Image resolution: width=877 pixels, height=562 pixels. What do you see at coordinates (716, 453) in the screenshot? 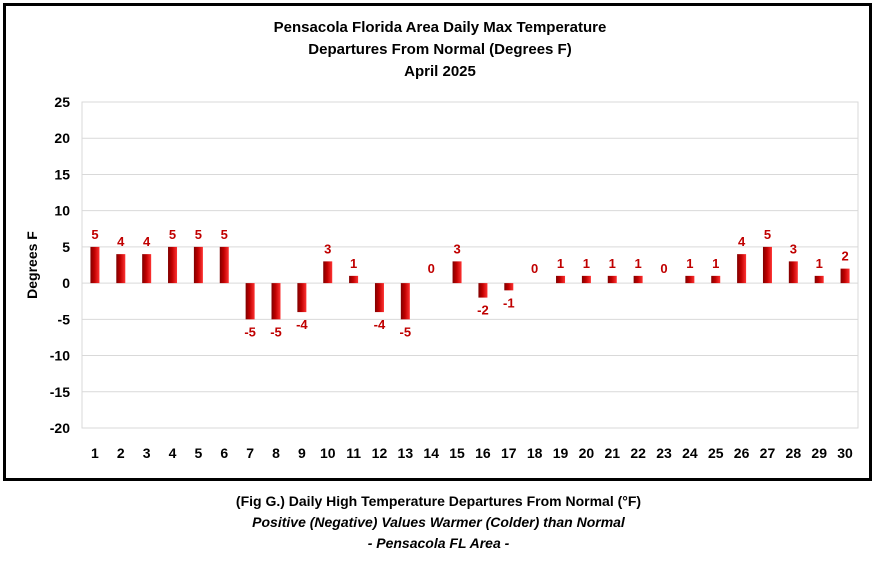
I see `x-tick-label: 25` at bounding box center [716, 453].